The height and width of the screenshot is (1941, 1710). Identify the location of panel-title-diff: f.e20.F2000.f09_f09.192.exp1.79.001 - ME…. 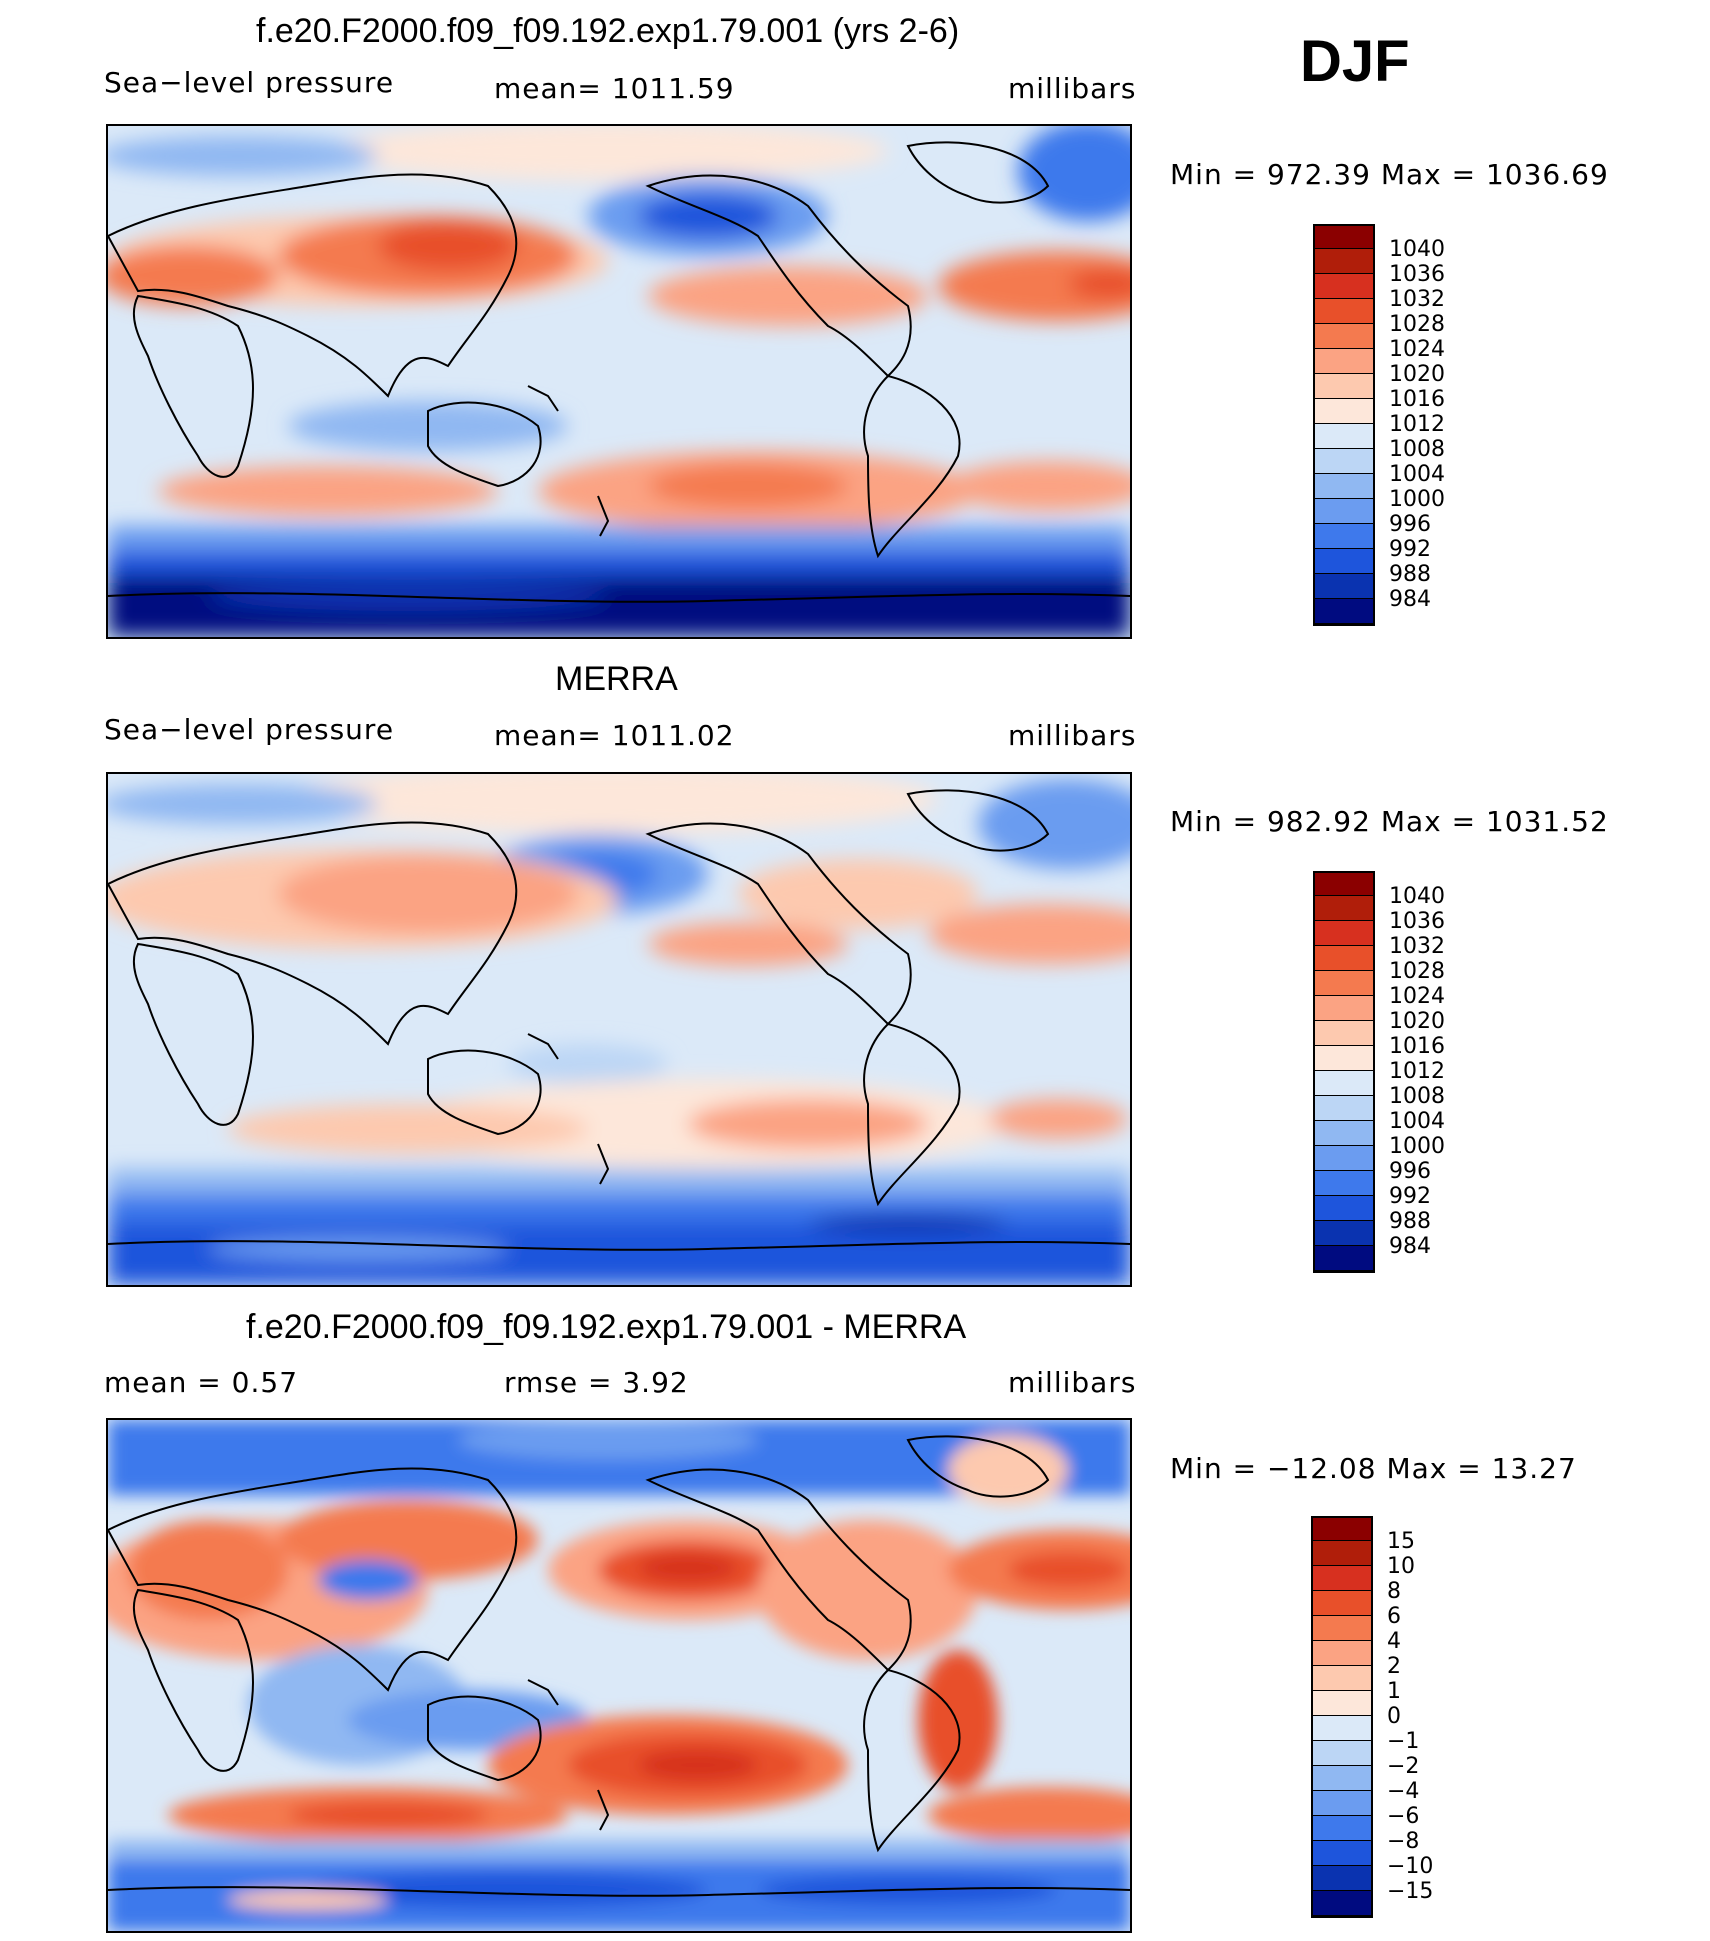
(606, 1327).